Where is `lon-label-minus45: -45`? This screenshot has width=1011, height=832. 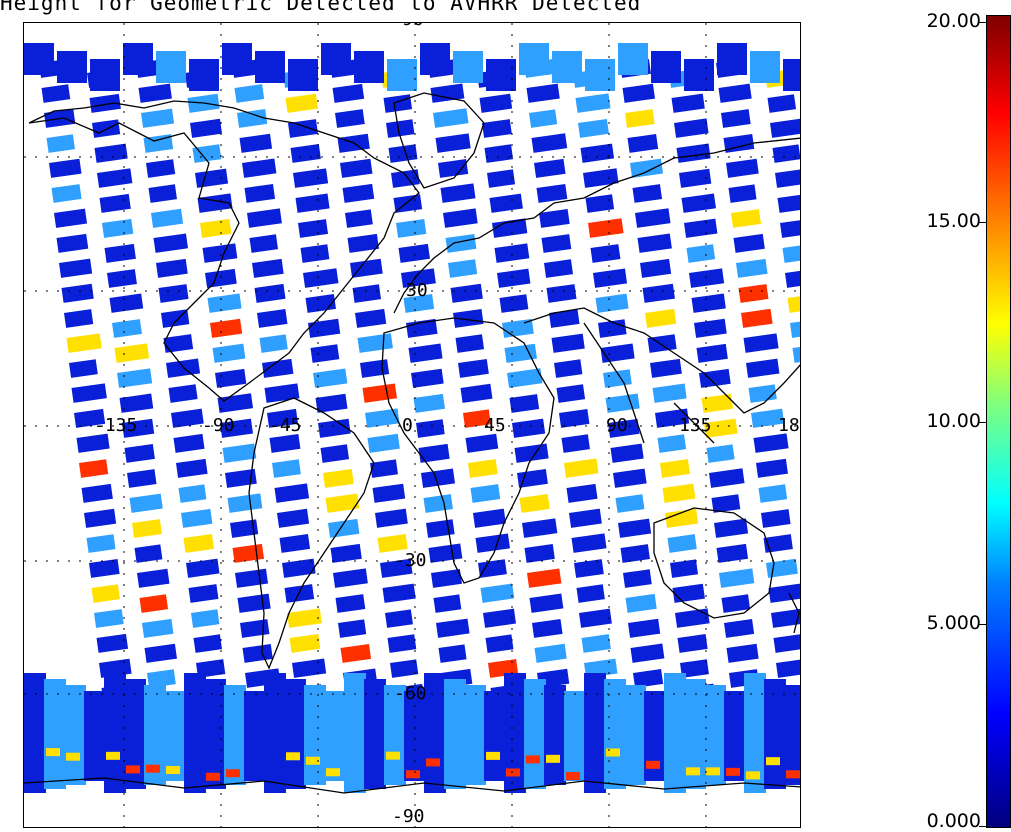 lon-label-minus45: -45 is located at coordinates (285, 425).